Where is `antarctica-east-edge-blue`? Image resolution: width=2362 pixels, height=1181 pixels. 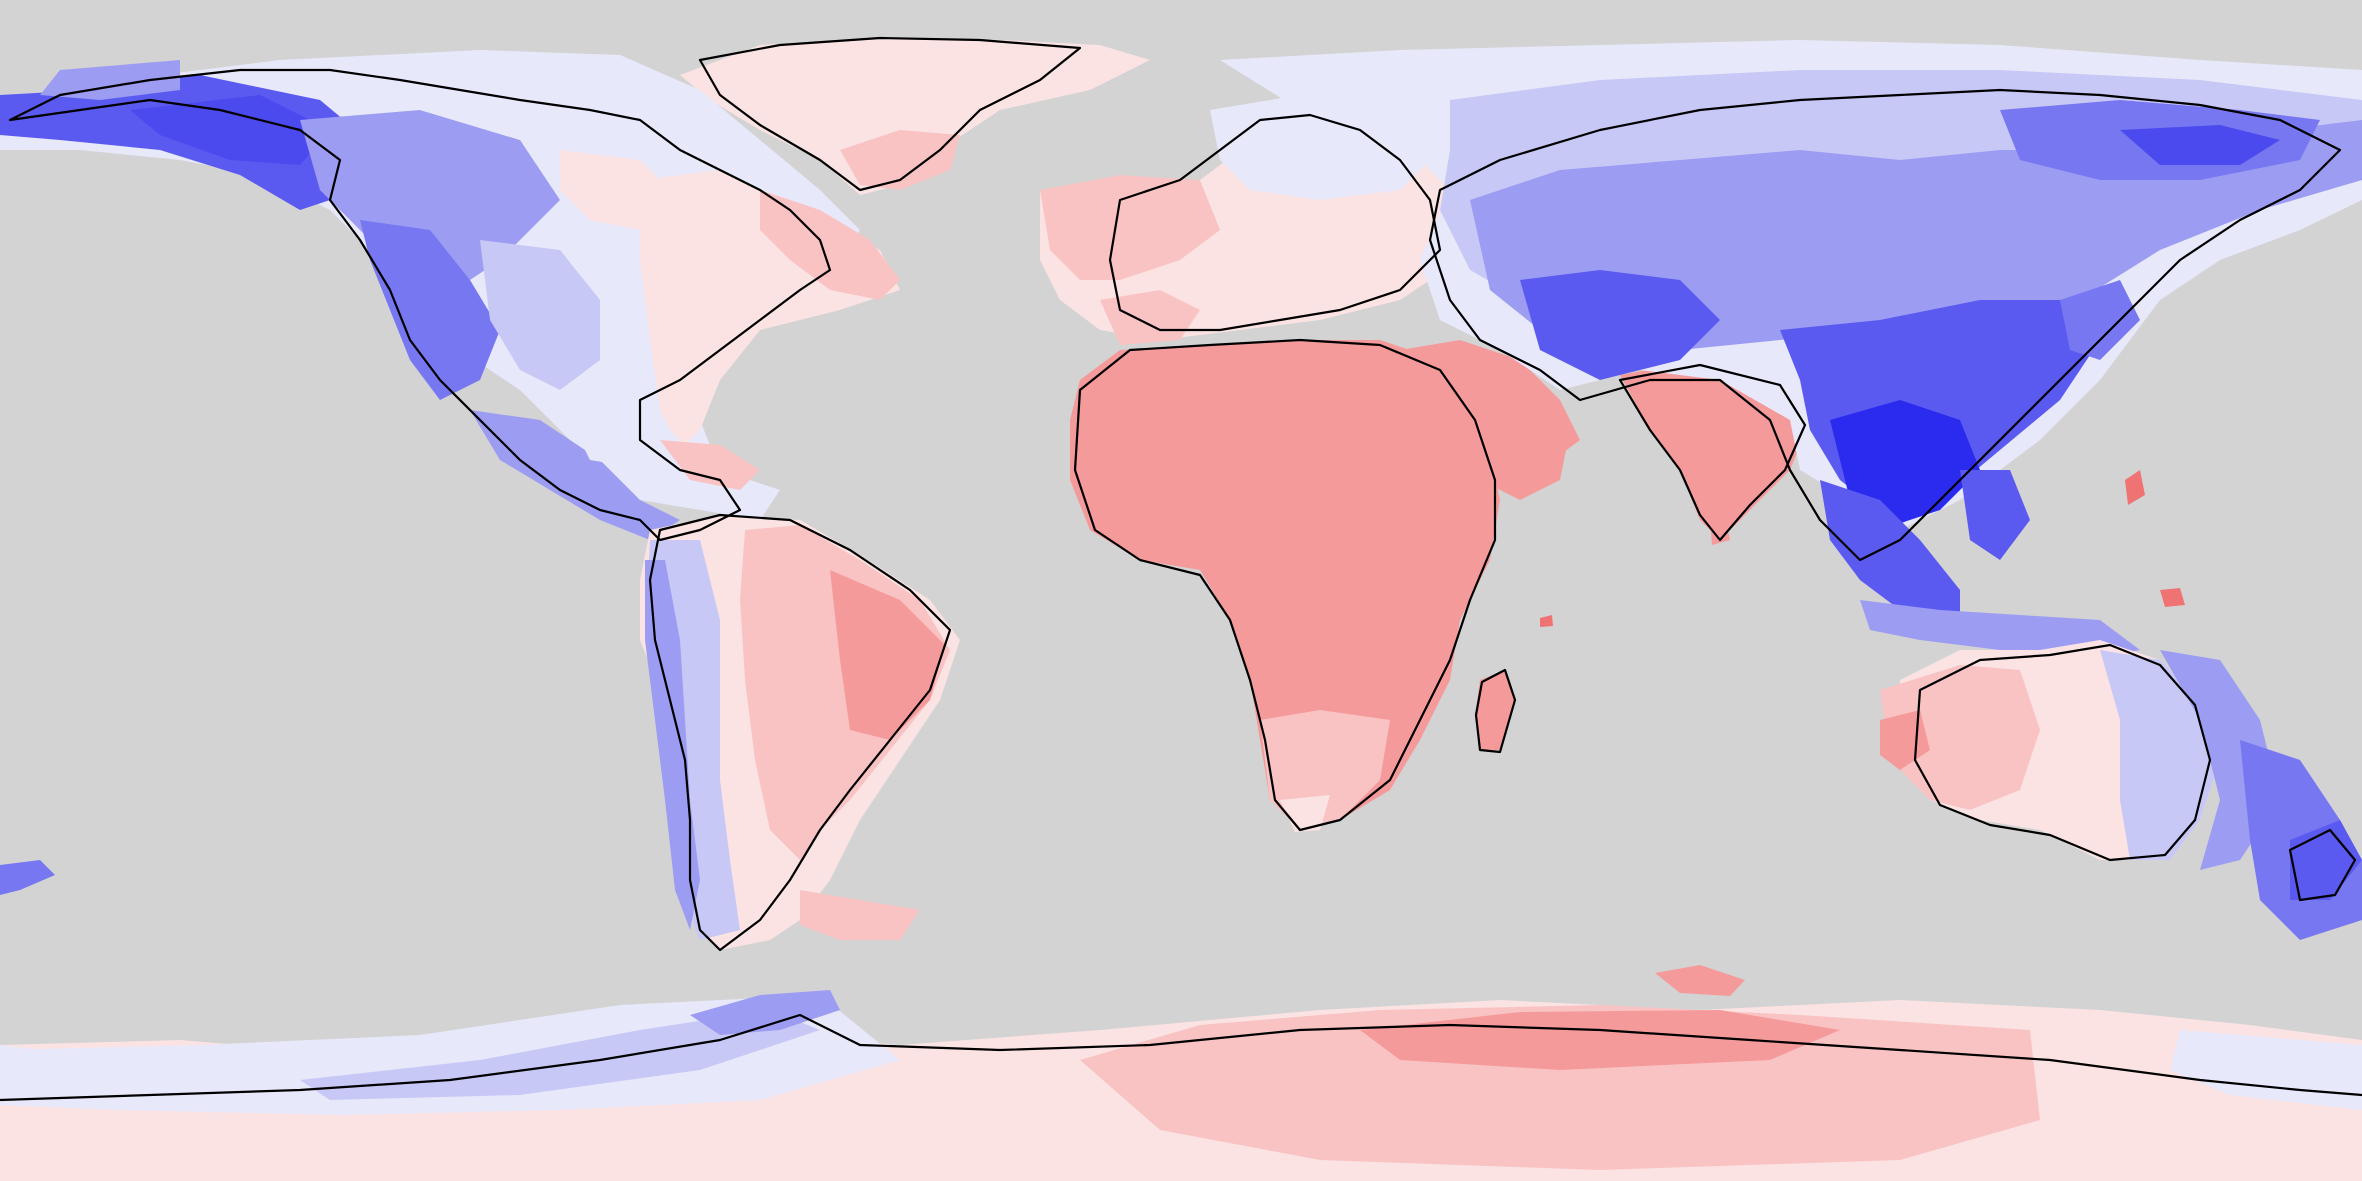
antarctica-east-edge-blue is located at coordinates (2266, 1070).